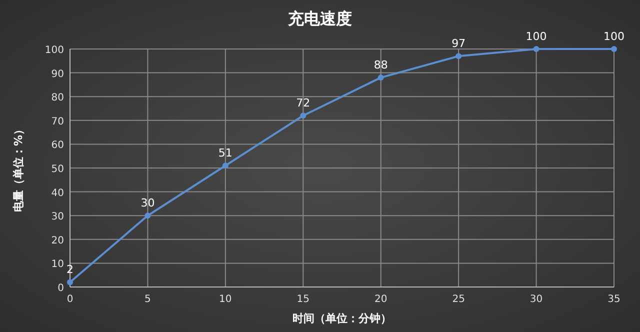 This screenshot has width=640, height=332. Describe the element at coordinates (57, 122) in the screenshot. I see `y-tick-label: 70` at that location.